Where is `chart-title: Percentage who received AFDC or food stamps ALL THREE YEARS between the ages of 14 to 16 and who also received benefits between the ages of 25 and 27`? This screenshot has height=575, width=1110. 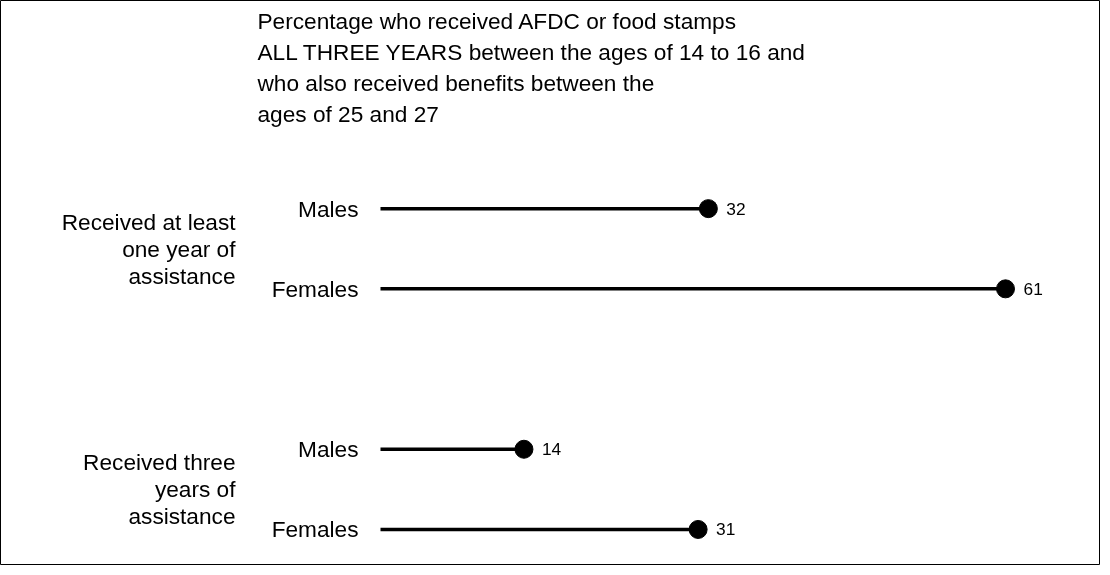 chart-title: Percentage who received AFDC or food stamps ALL THREE YEARS between the ages of 14 to 16 and who also received benefits between the ages of 25 and 27 is located at coordinates (530, 67).